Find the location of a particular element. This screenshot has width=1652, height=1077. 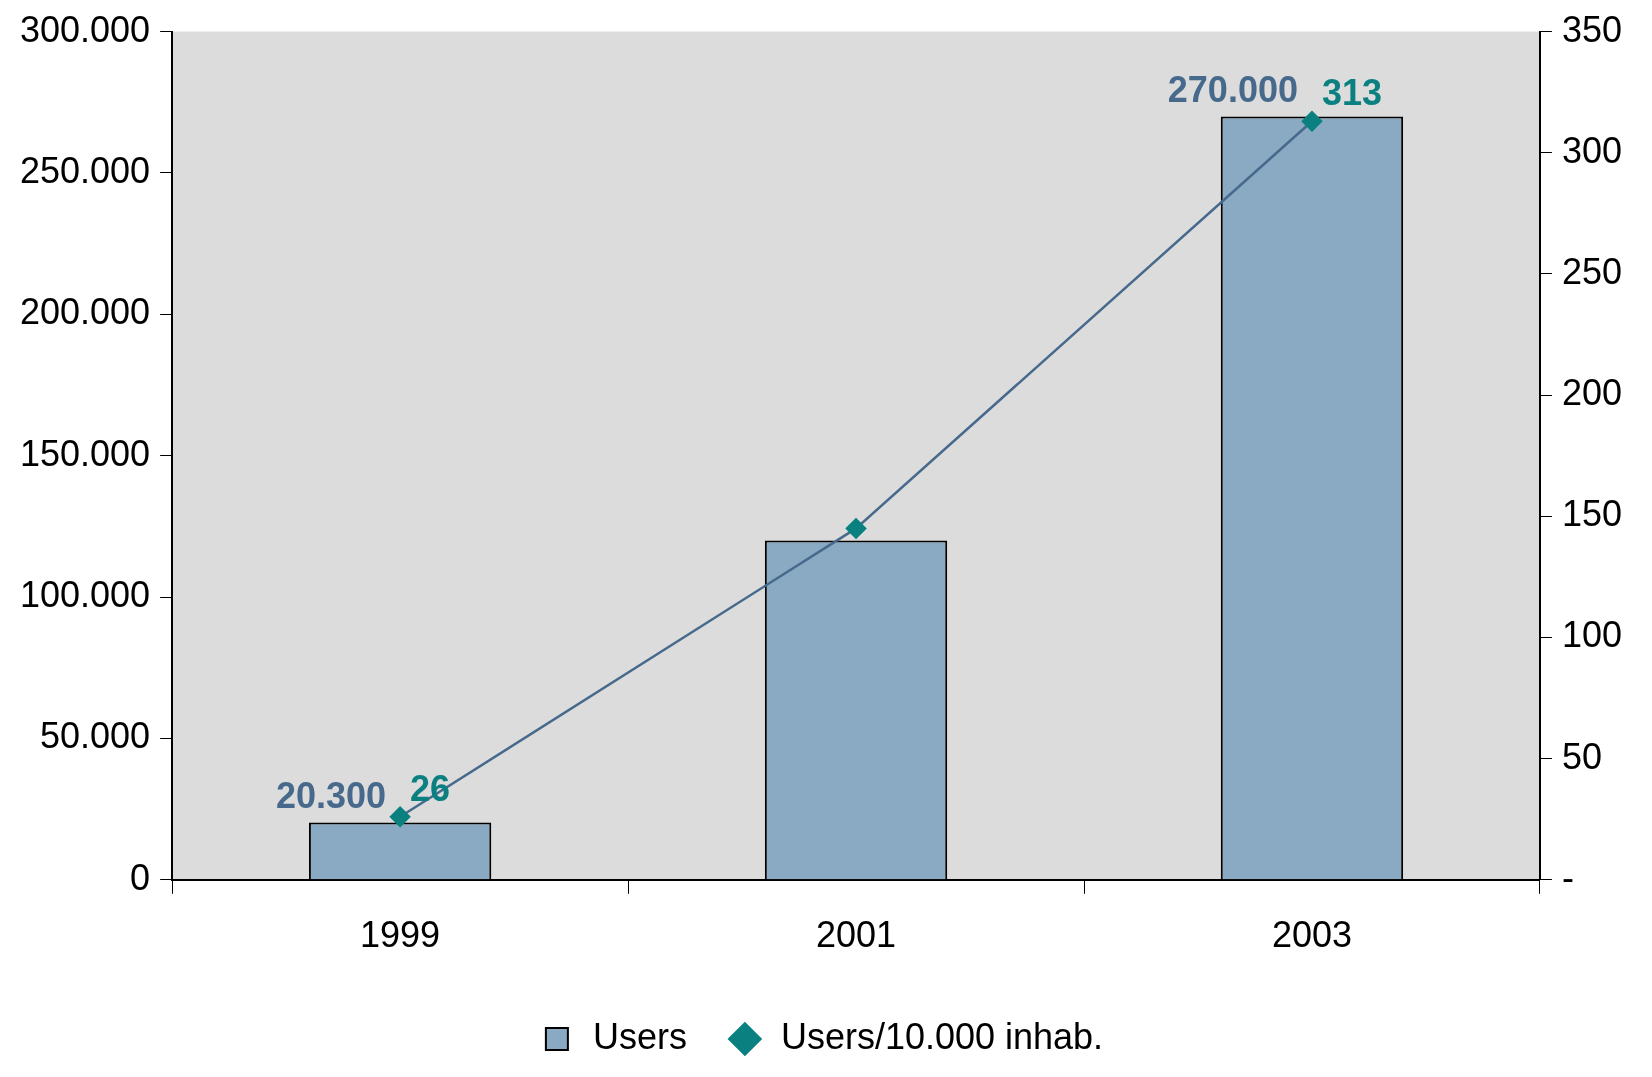

x-tick-label: 2001 is located at coordinates (856, 935).